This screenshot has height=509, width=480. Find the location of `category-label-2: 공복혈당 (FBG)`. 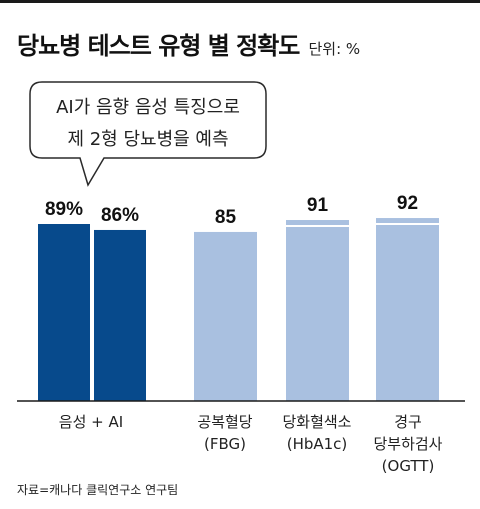

category-label-2: 공복혈당 (FBG) is located at coordinates (224, 433).